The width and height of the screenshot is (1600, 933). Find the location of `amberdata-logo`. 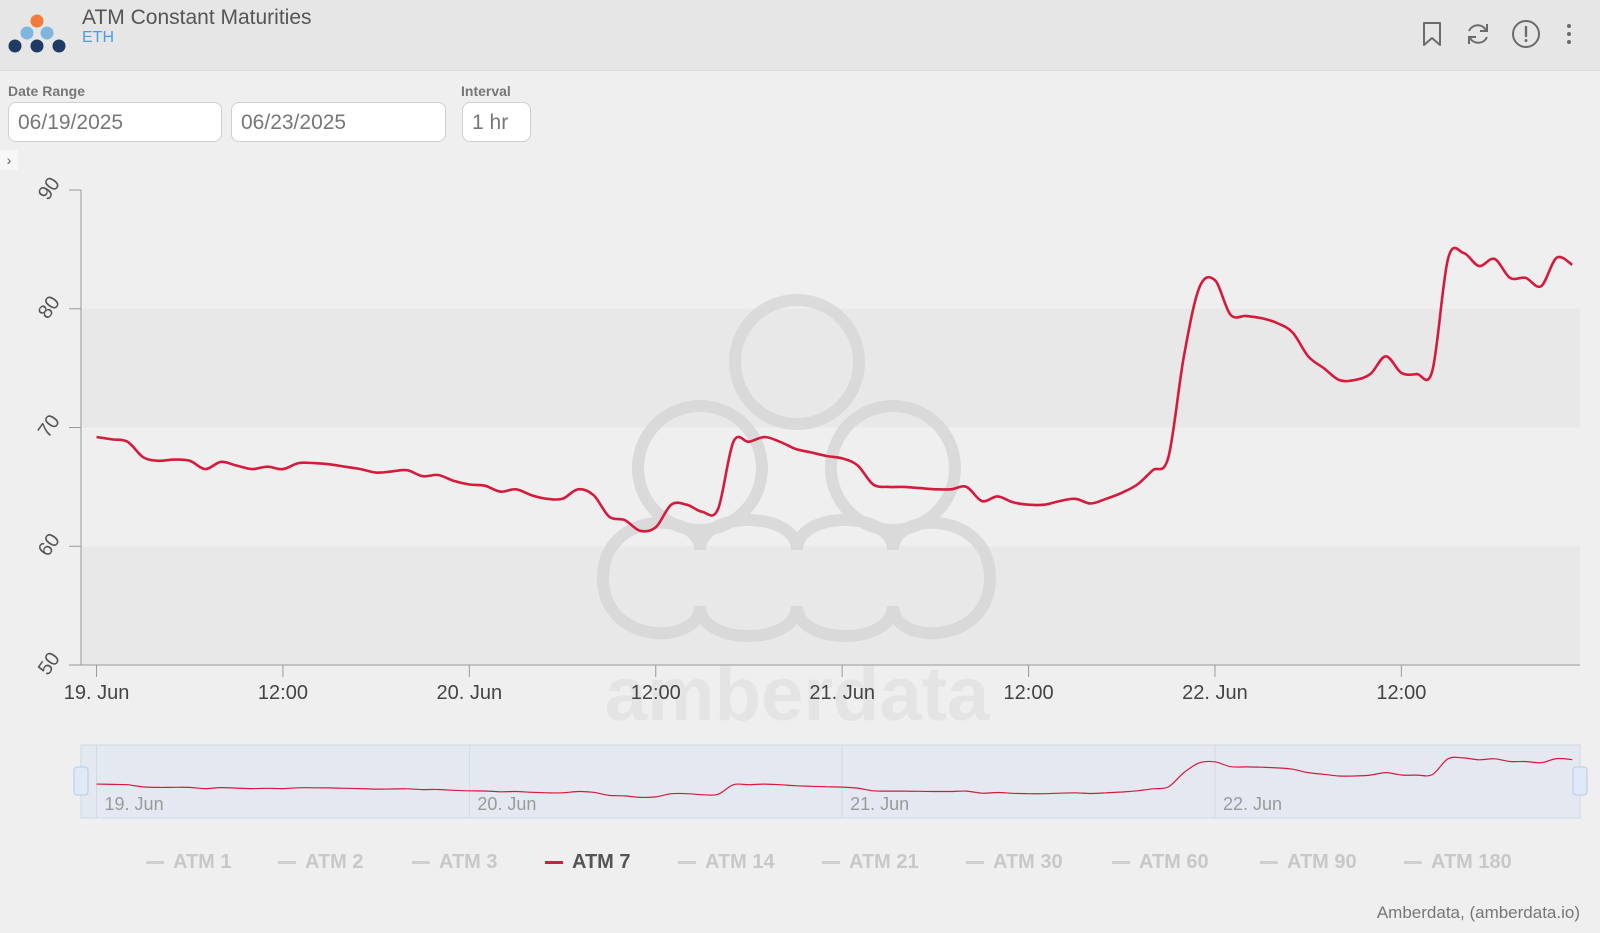

amberdata-logo is located at coordinates (37, 33).